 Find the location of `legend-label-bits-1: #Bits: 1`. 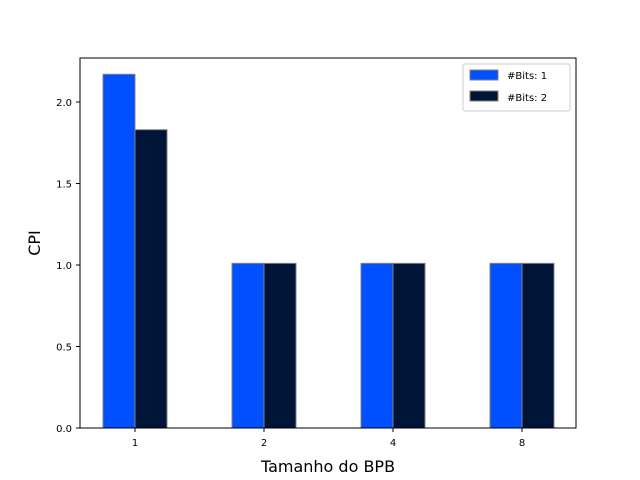

legend-label-bits-1: #Bits: 1 is located at coordinates (527, 76).